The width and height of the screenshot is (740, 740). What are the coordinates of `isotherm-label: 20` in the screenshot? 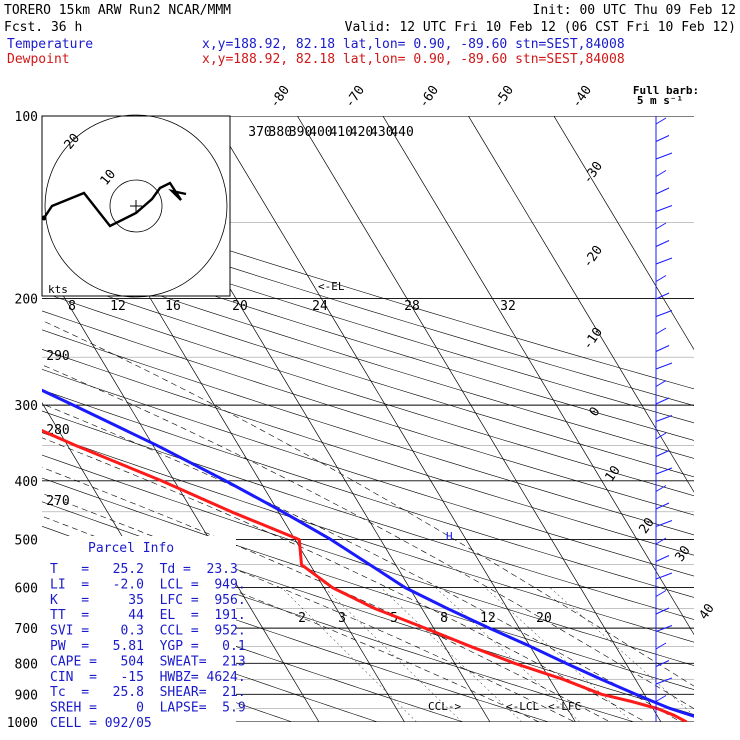 It's located at (646, 525).